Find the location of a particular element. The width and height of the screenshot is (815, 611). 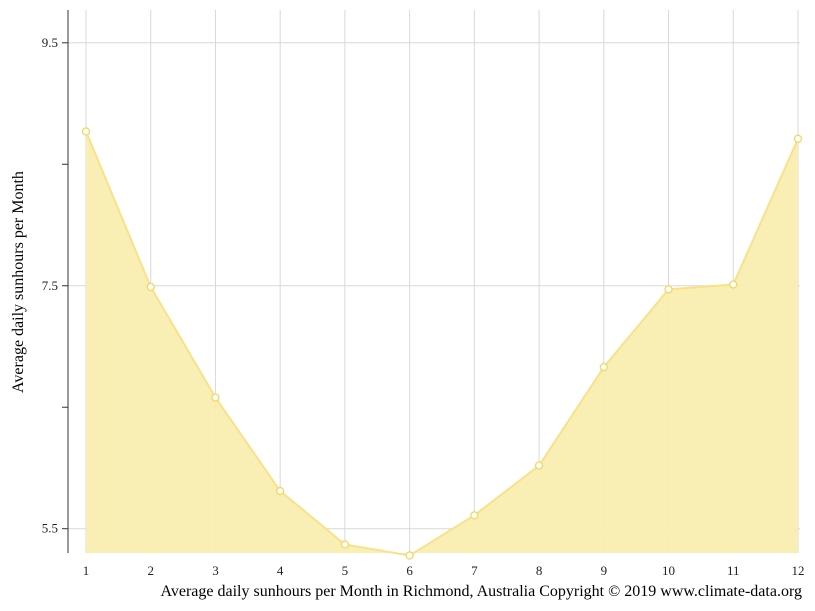

y-tick-label: 9.5 is located at coordinates (50, 42).